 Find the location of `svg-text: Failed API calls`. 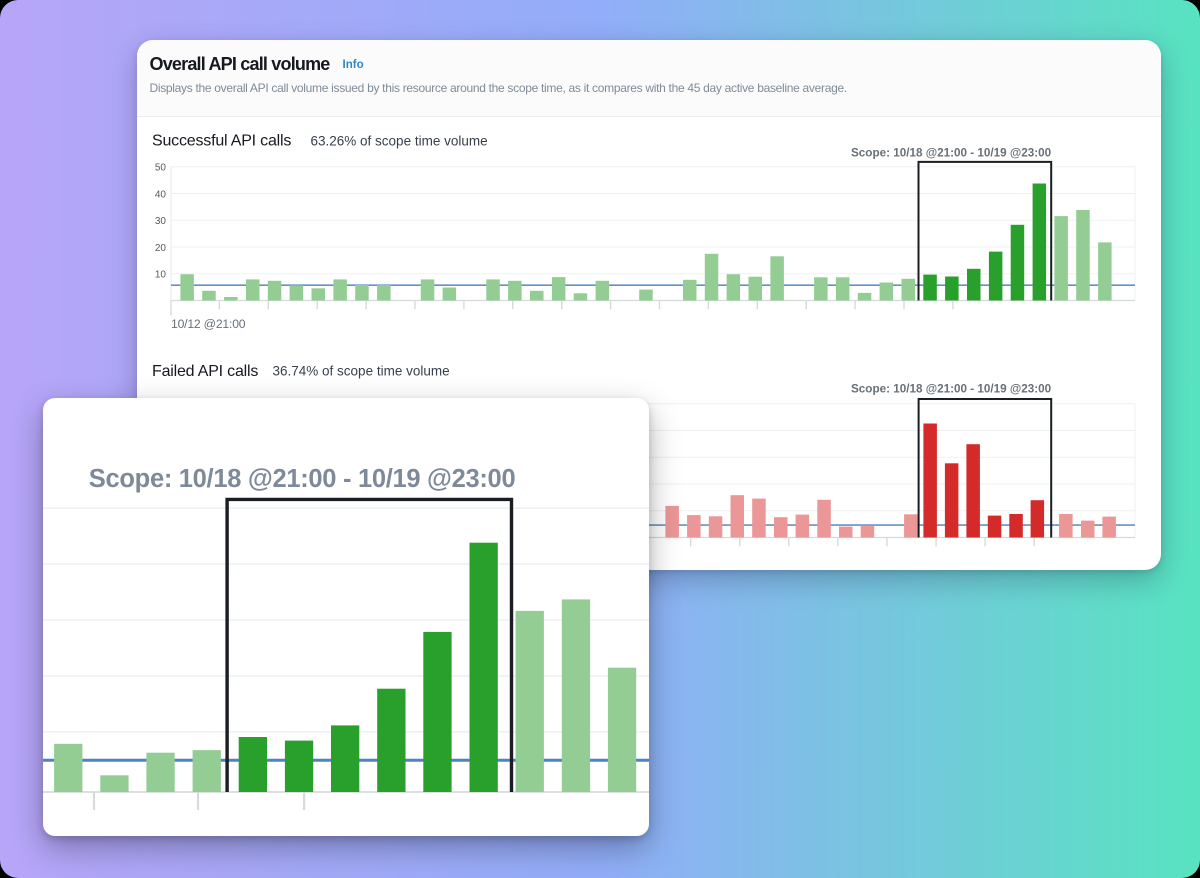

svg-text: Failed API calls is located at coordinates (205, 371).